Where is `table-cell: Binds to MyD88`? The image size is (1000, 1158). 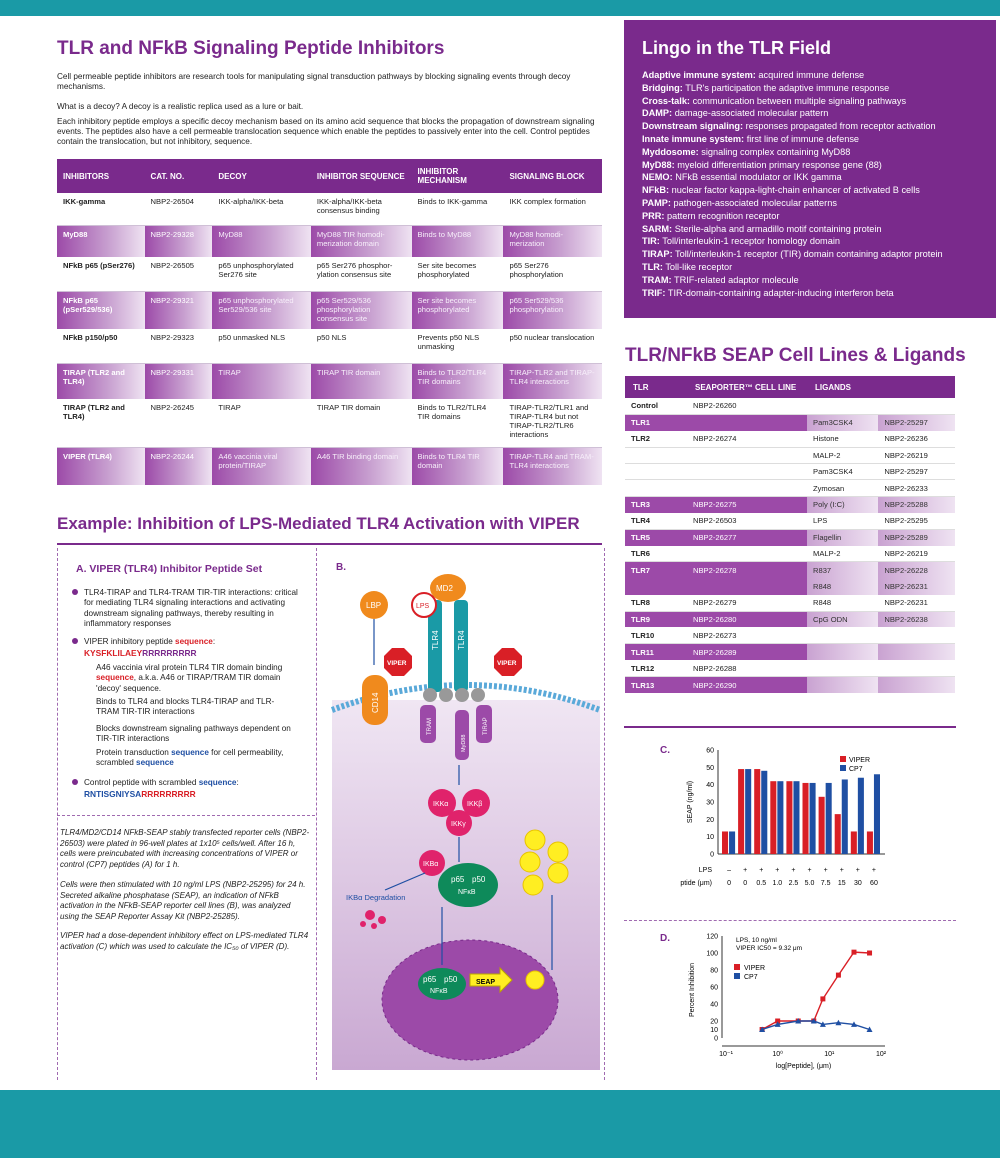 table-cell: Binds to MyD88 is located at coordinates (457, 241).